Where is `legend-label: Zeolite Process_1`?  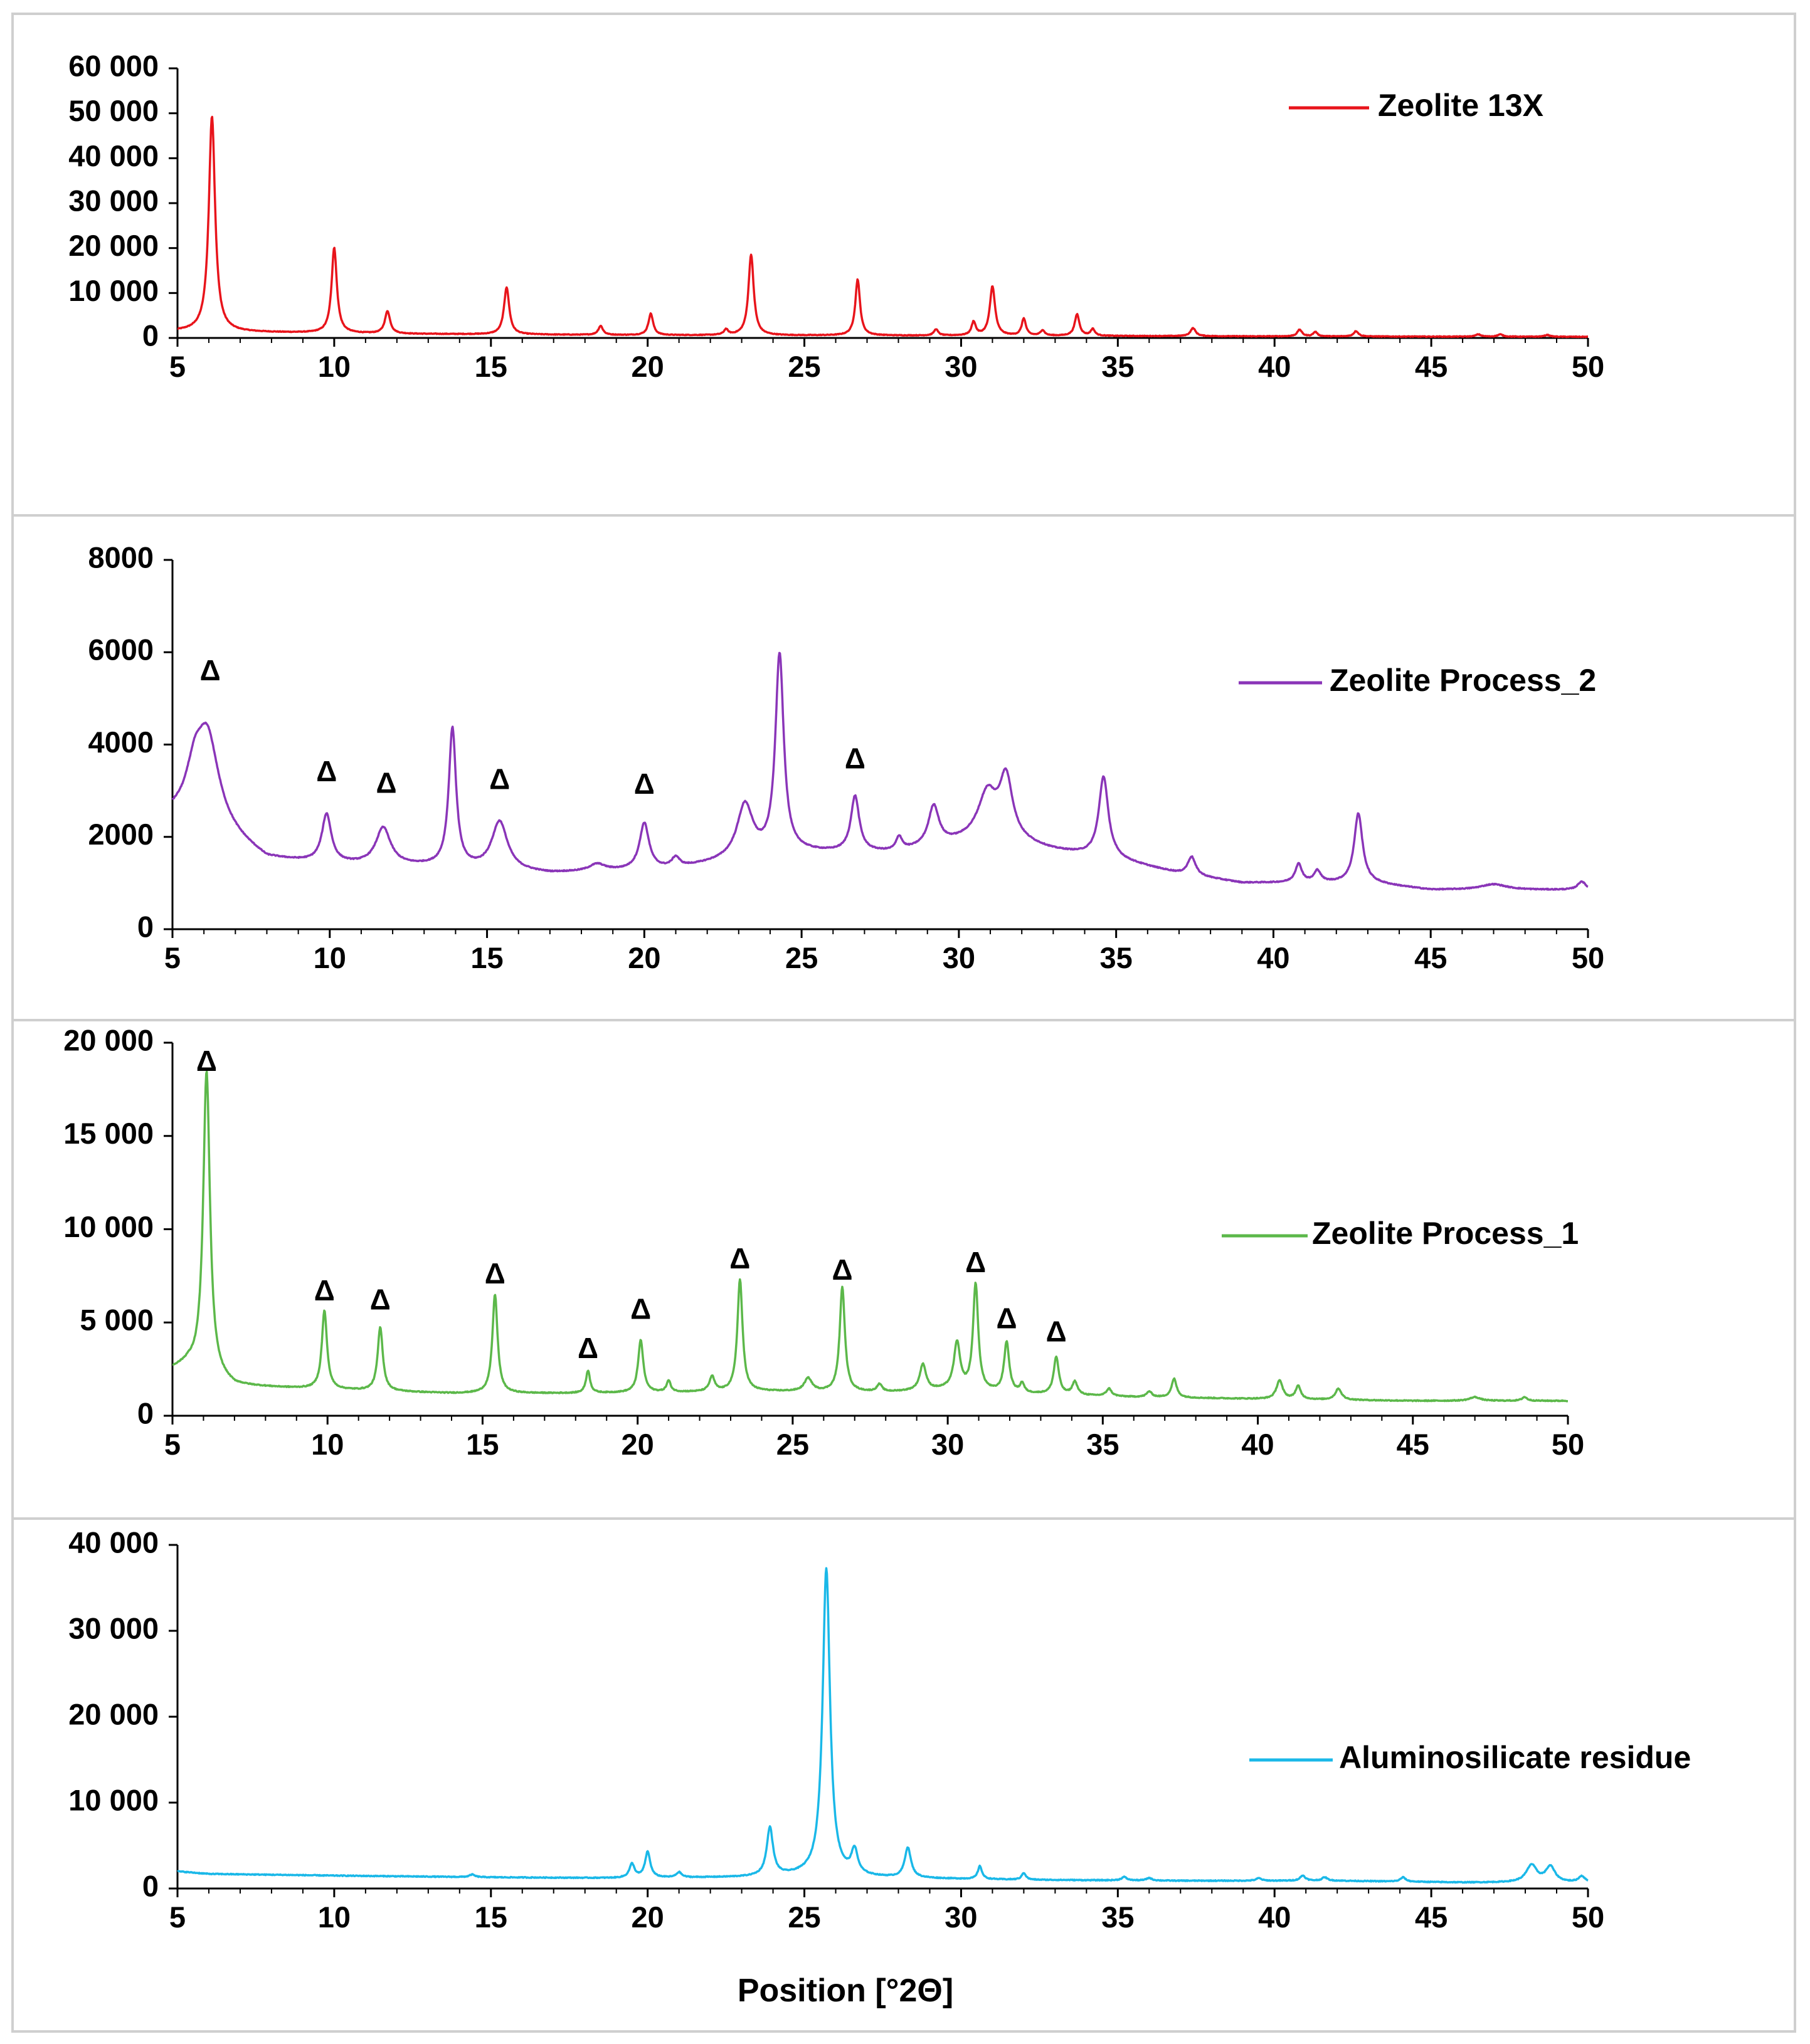 legend-label: Zeolite Process_1 is located at coordinates (1446, 1234).